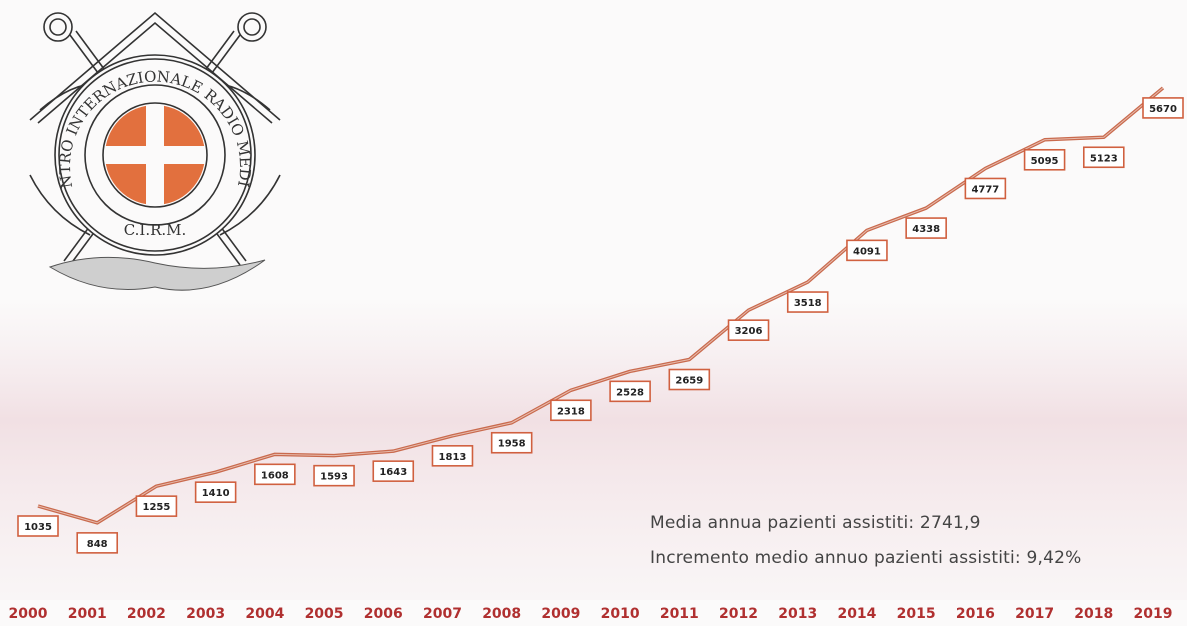 Image resolution: width=1187 pixels, height=626 pixels. Describe the element at coordinates (157, 273) in the screenshot. I see `logo-wave-base` at that location.